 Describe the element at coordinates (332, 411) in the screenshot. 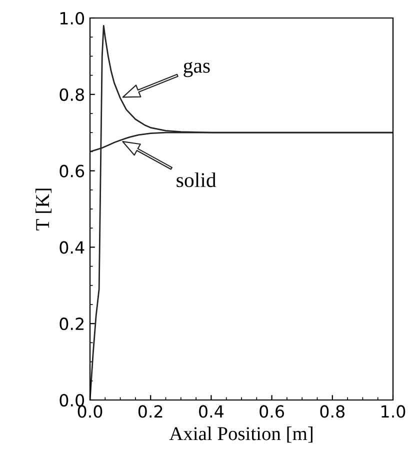

I see `x-tick-label: 0.8` at that location.